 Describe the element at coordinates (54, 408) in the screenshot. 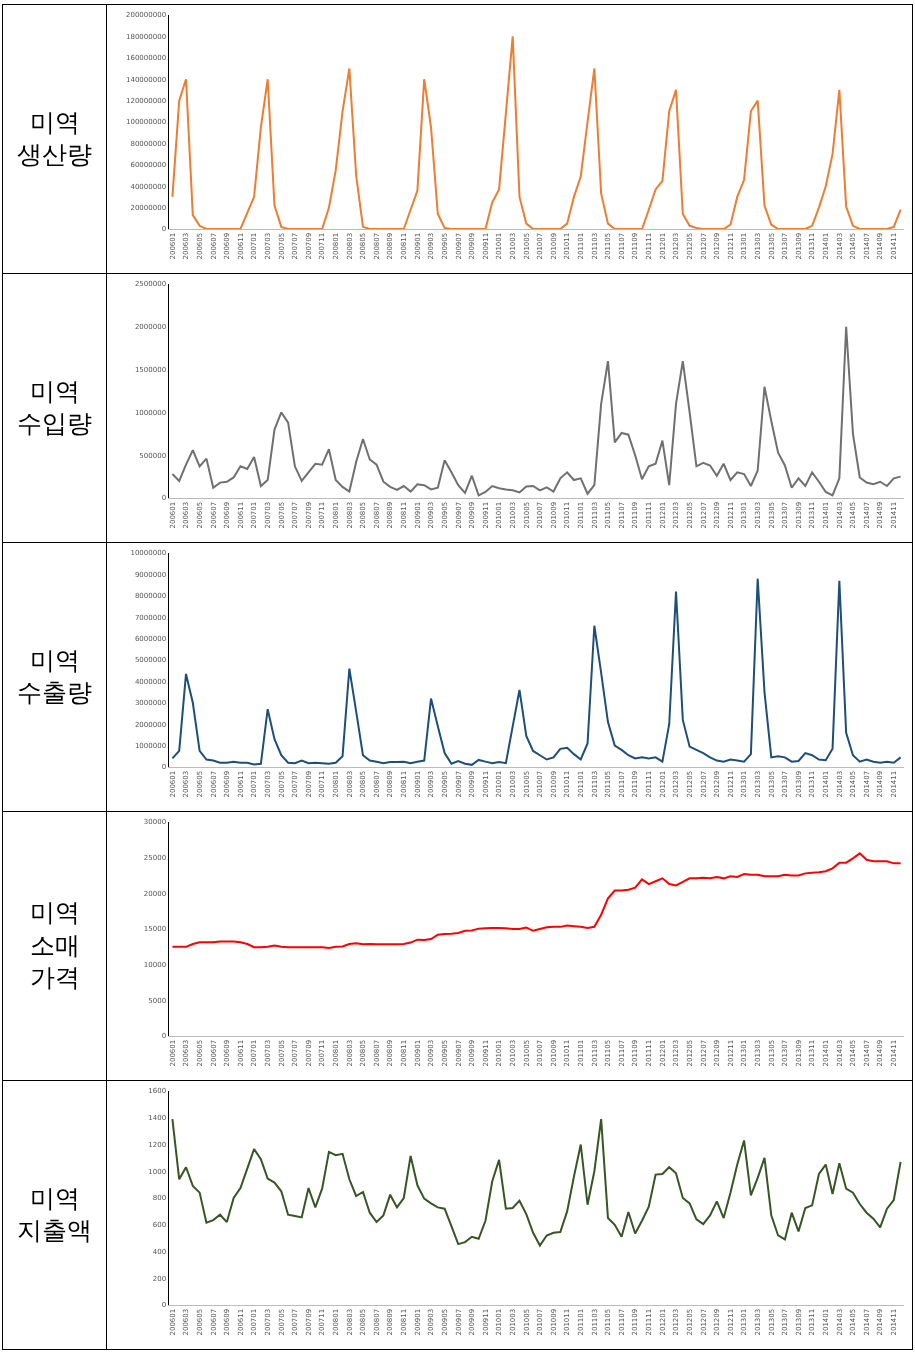

I see `text: 미역 수입량` at that location.